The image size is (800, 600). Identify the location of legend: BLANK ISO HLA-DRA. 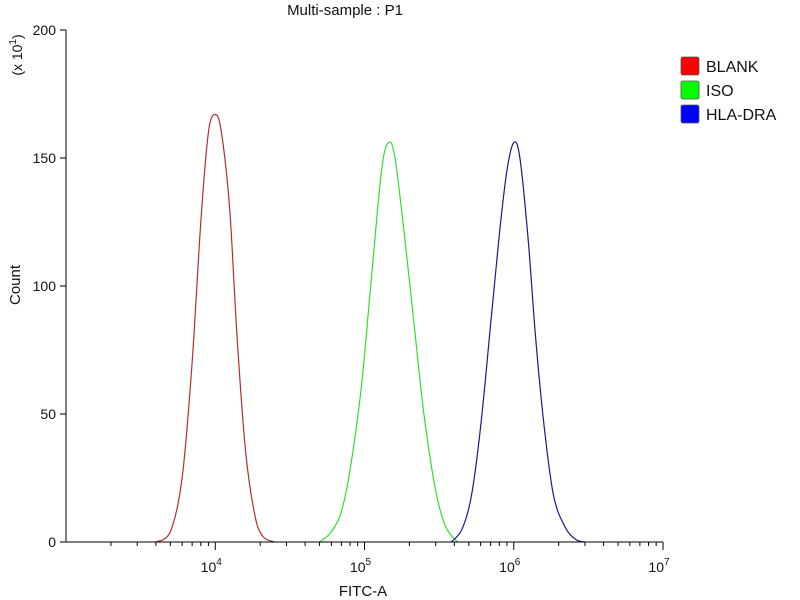
(728, 90).